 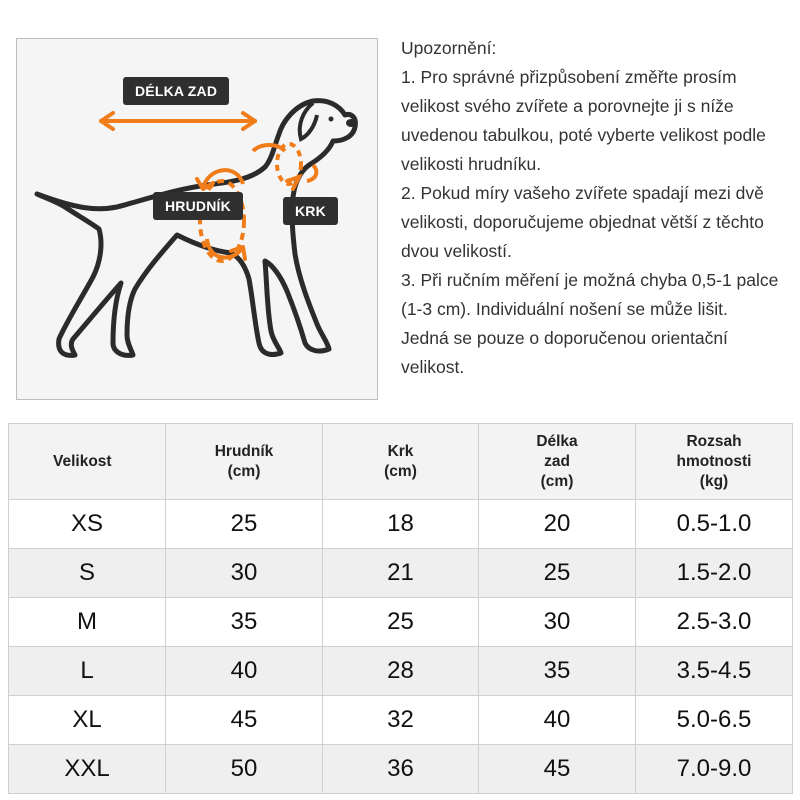 What do you see at coordinates (198, 206) in the screenshot?
I see `chest-label: HRUDNÍK` at bounding box center [198, 206].